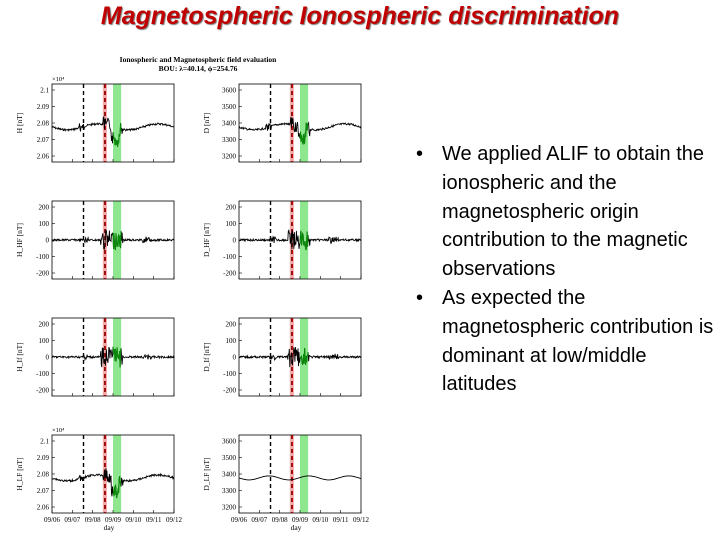  Describe the element at coordinates (206, 473) in the screenshot. I see `y-axis-label: D_LF [nT]` at that location.